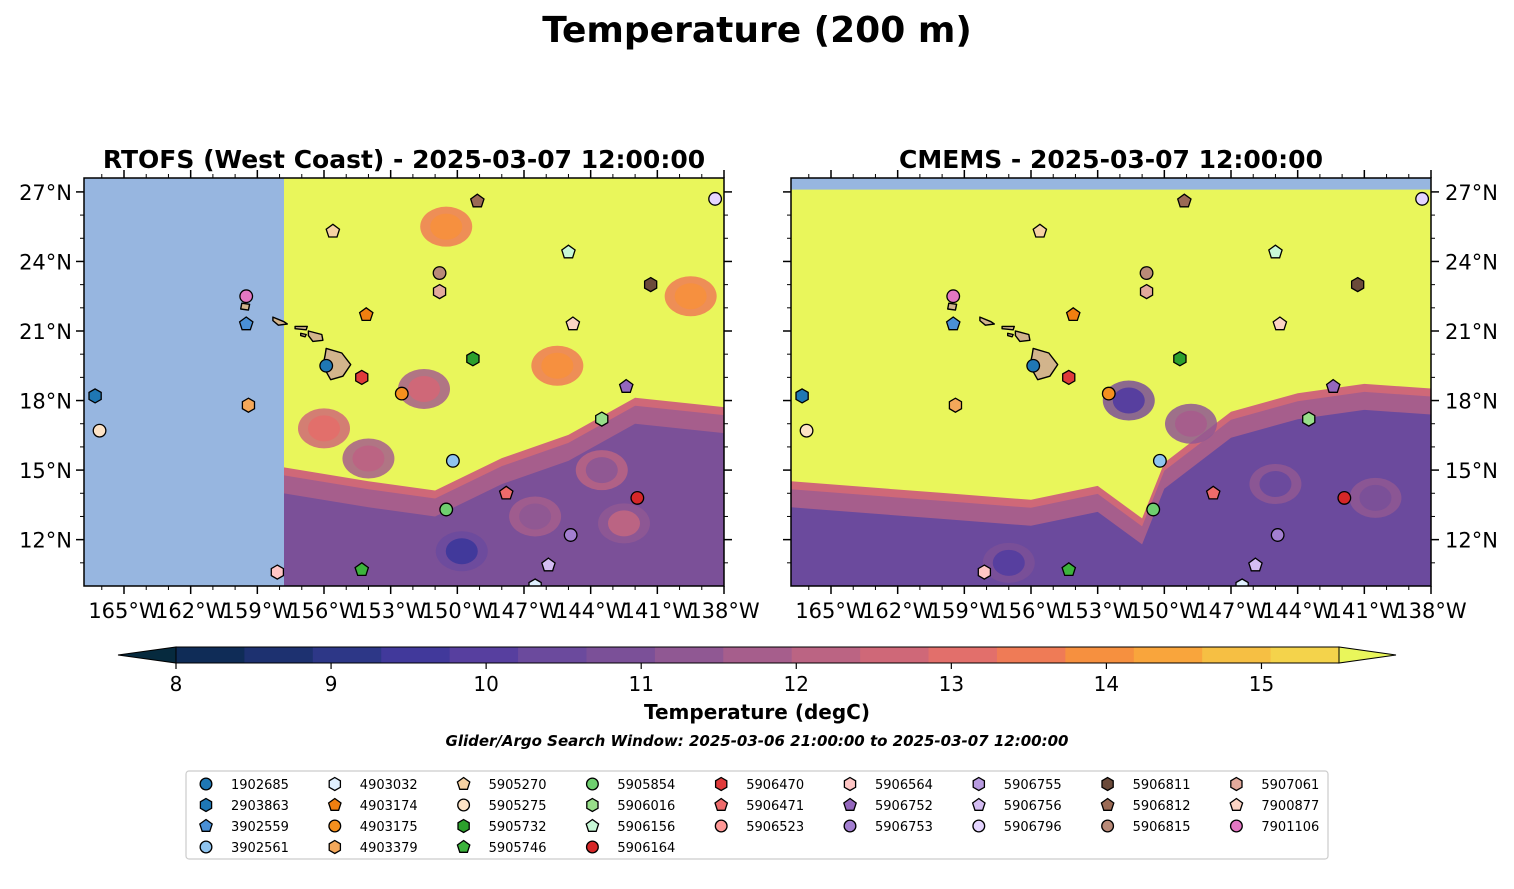  I want to click on legend-label: 2903863, so click(260, 806).